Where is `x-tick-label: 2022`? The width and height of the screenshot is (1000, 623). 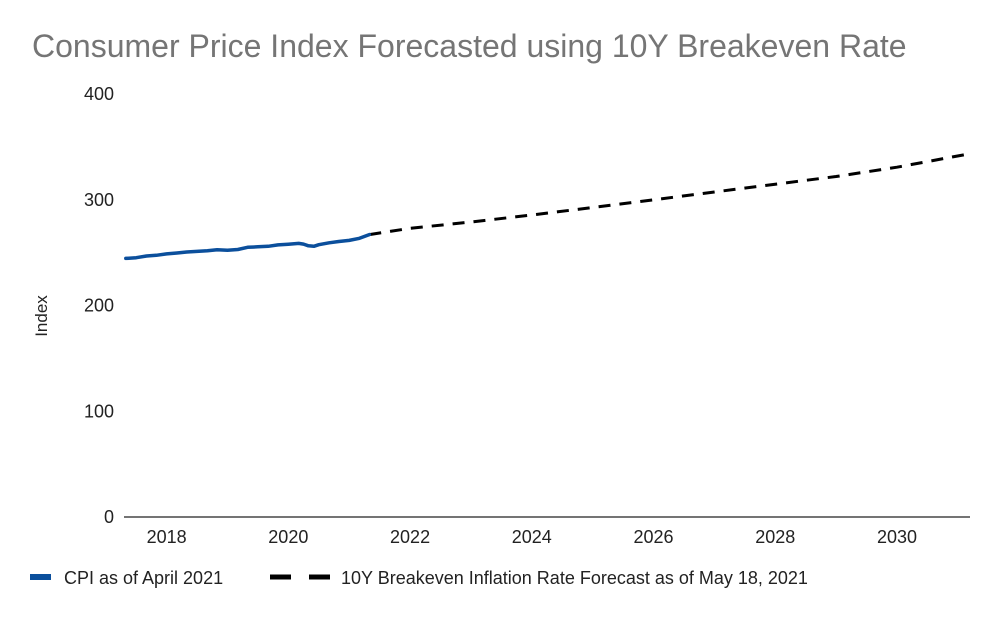
x-tick-label: 2022 is located at coordinates (410, 537).